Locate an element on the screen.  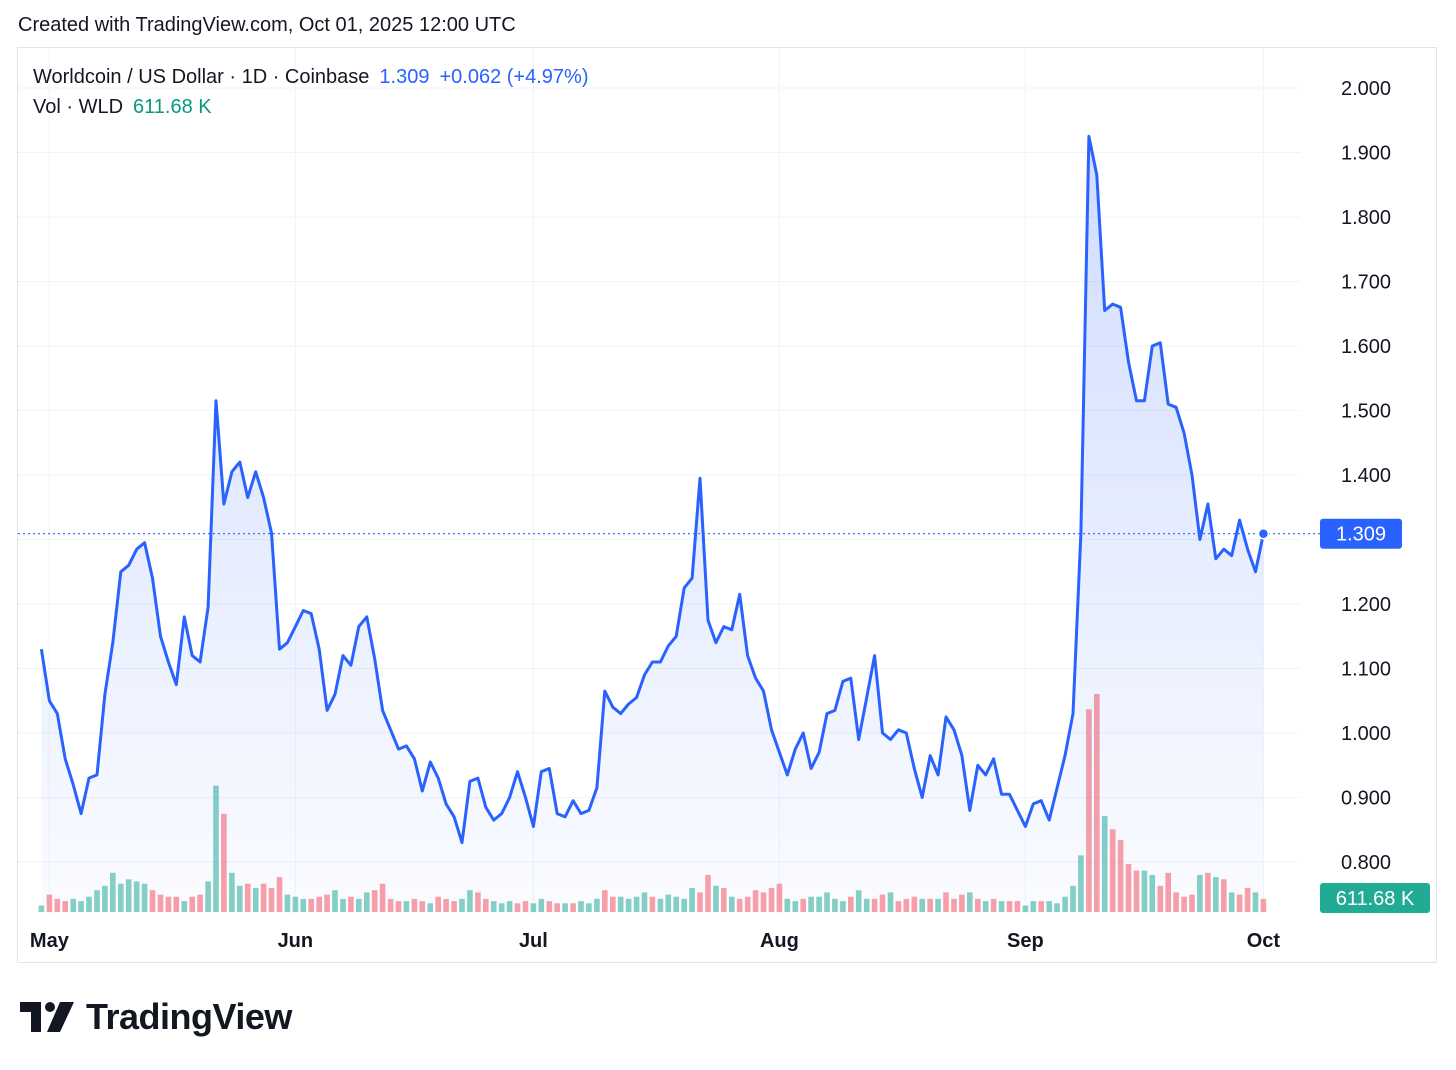
last-price-tag-label: 1.309 is located at coordinates (1361, 535).